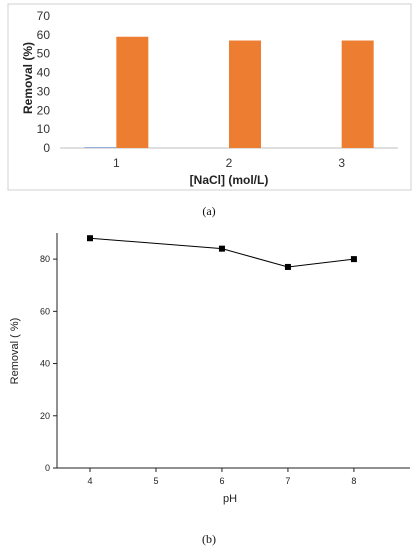 The width and height of the screenshot is (419, 550). What do you see at coordinates (15, 351) in the screenshot?
I see `chart-b-ylabel: Removal ( %)` at bounding box center [15, 351].